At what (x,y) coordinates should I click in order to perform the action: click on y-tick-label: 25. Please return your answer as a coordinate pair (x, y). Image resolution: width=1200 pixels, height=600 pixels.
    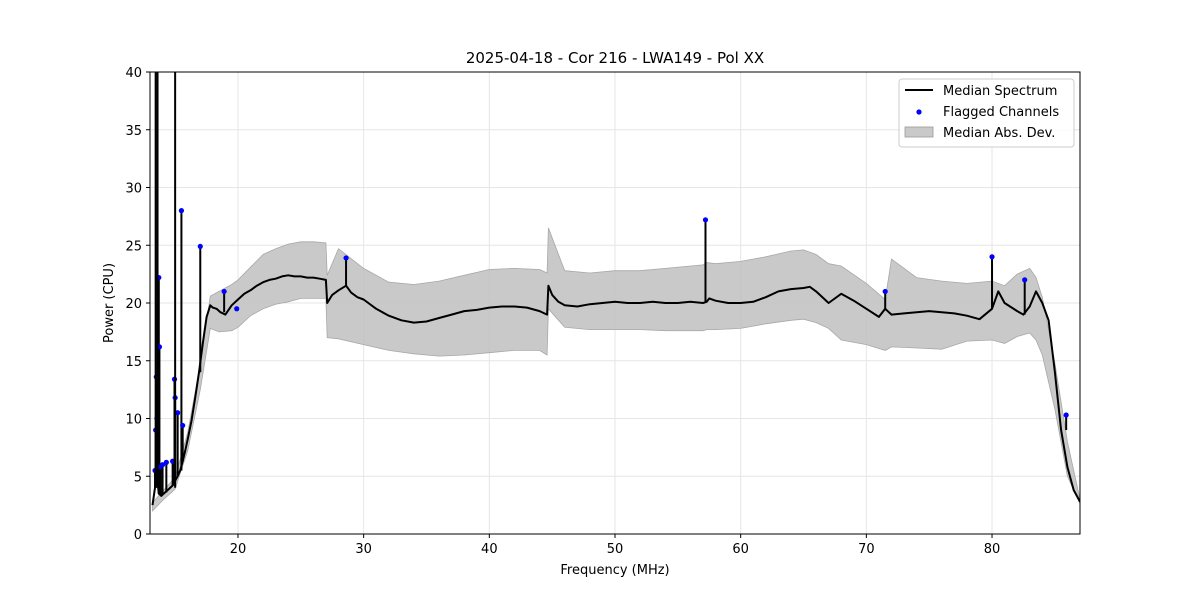
    Looking at the image, I should click on (133, 246).